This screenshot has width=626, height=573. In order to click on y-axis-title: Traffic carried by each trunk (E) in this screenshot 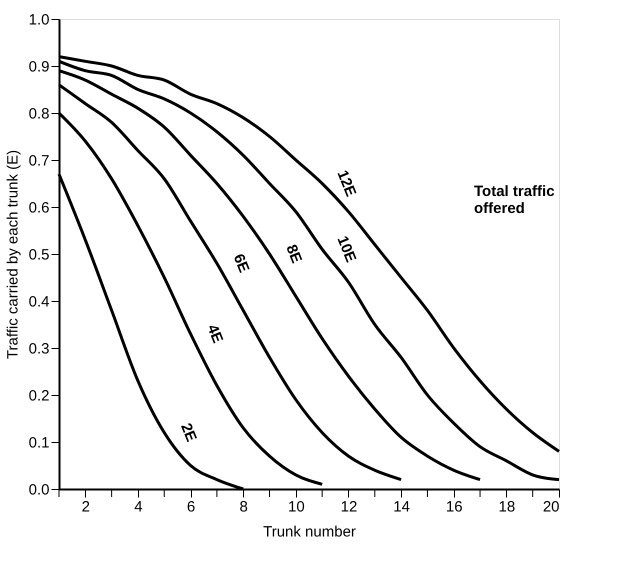, I will do `click(13, 255)`.